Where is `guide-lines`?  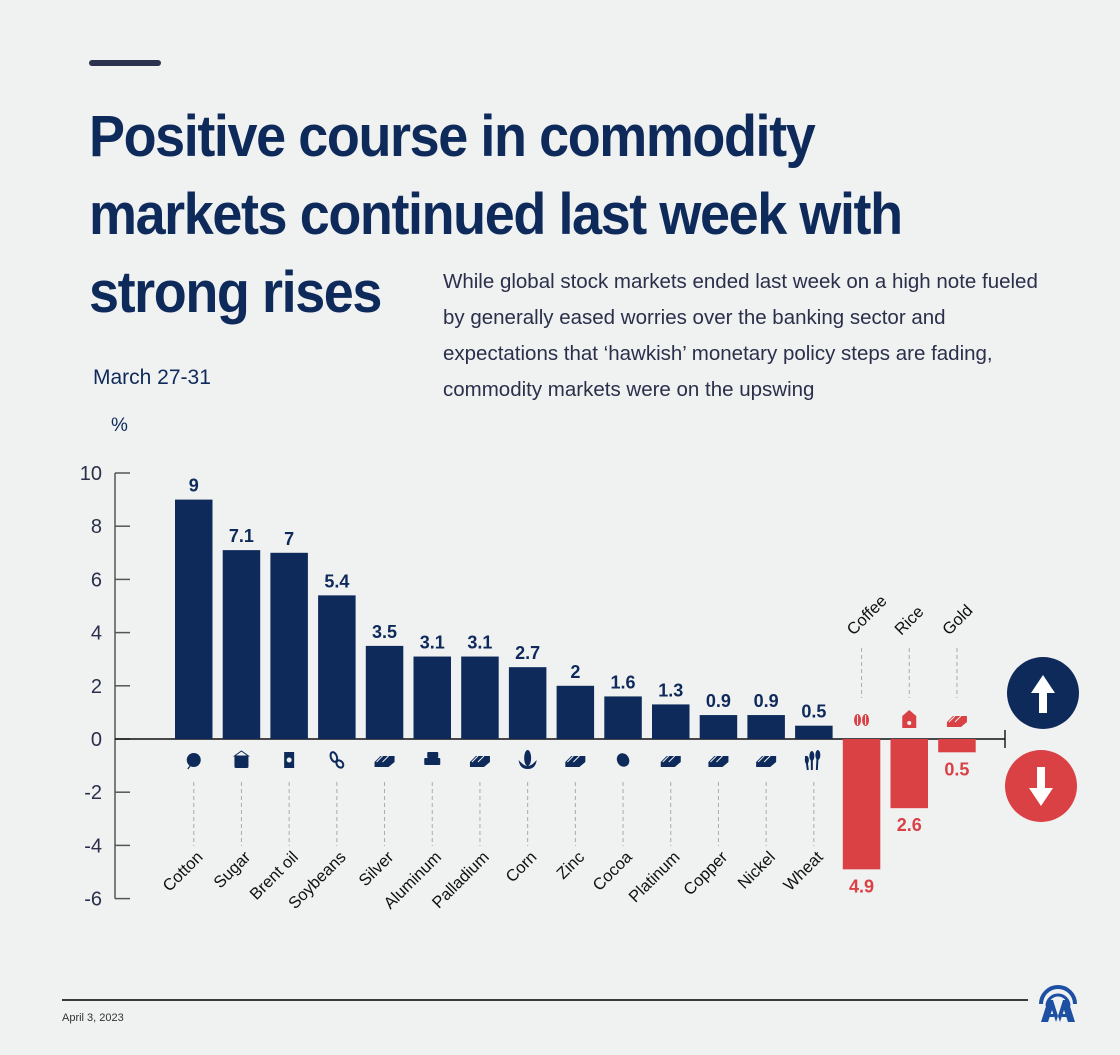
guide-lines is located at coordinates (575, 747).